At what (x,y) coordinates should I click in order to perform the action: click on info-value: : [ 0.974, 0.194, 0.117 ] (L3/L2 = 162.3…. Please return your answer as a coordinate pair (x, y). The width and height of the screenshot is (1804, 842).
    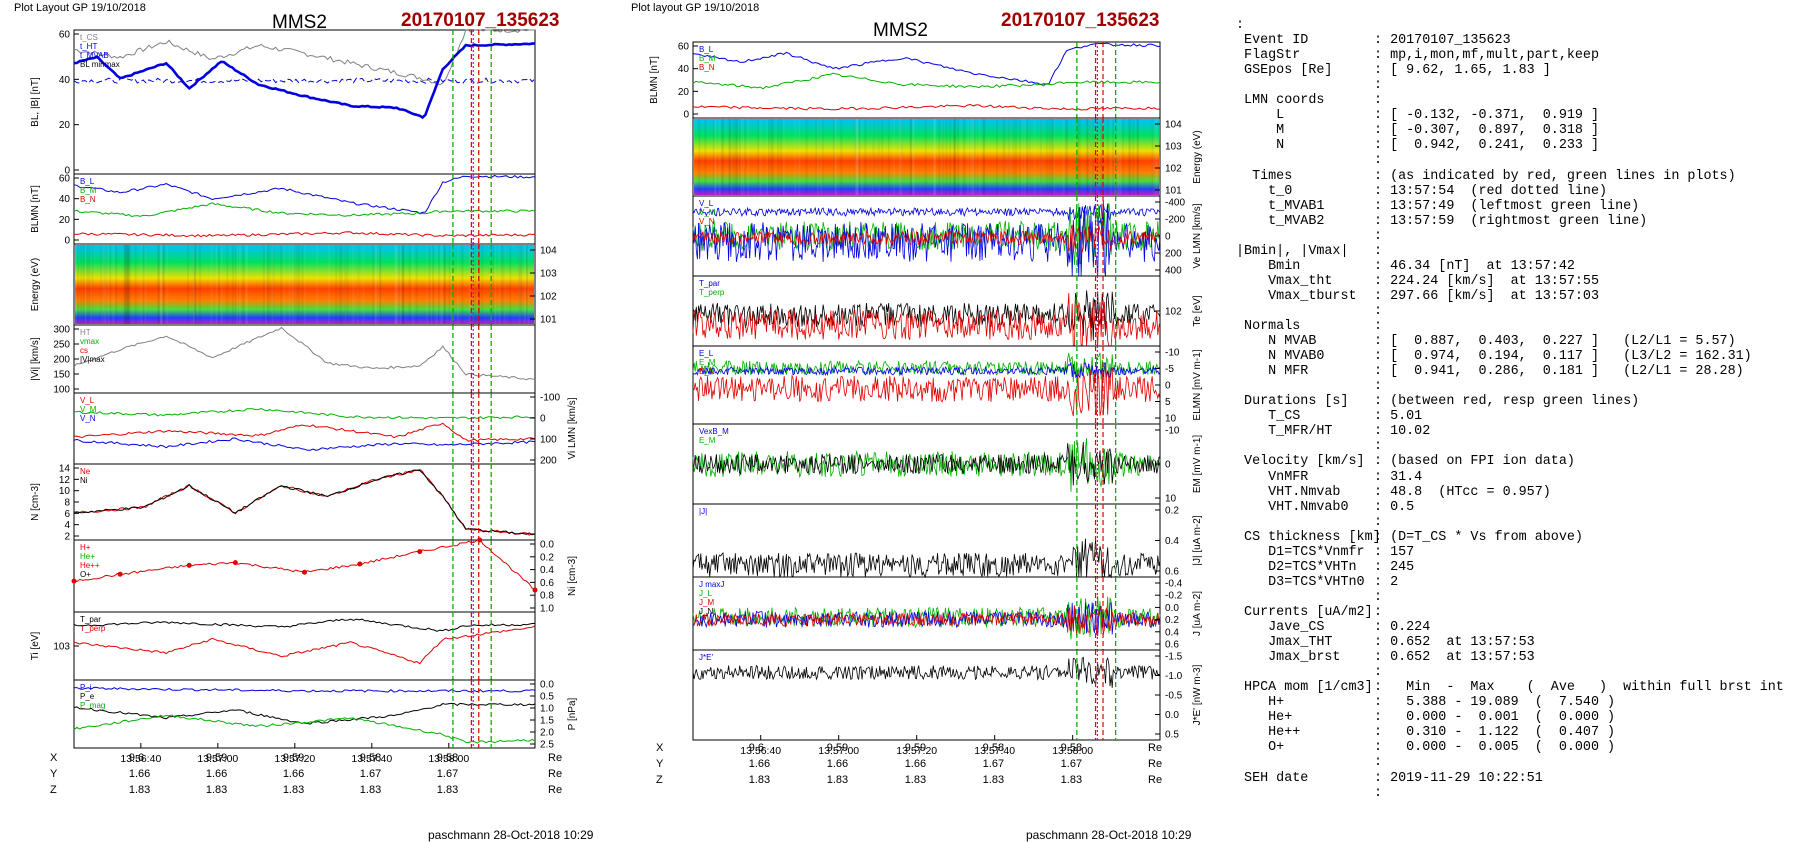
    Looking at the image, I should click on (1563, 357).